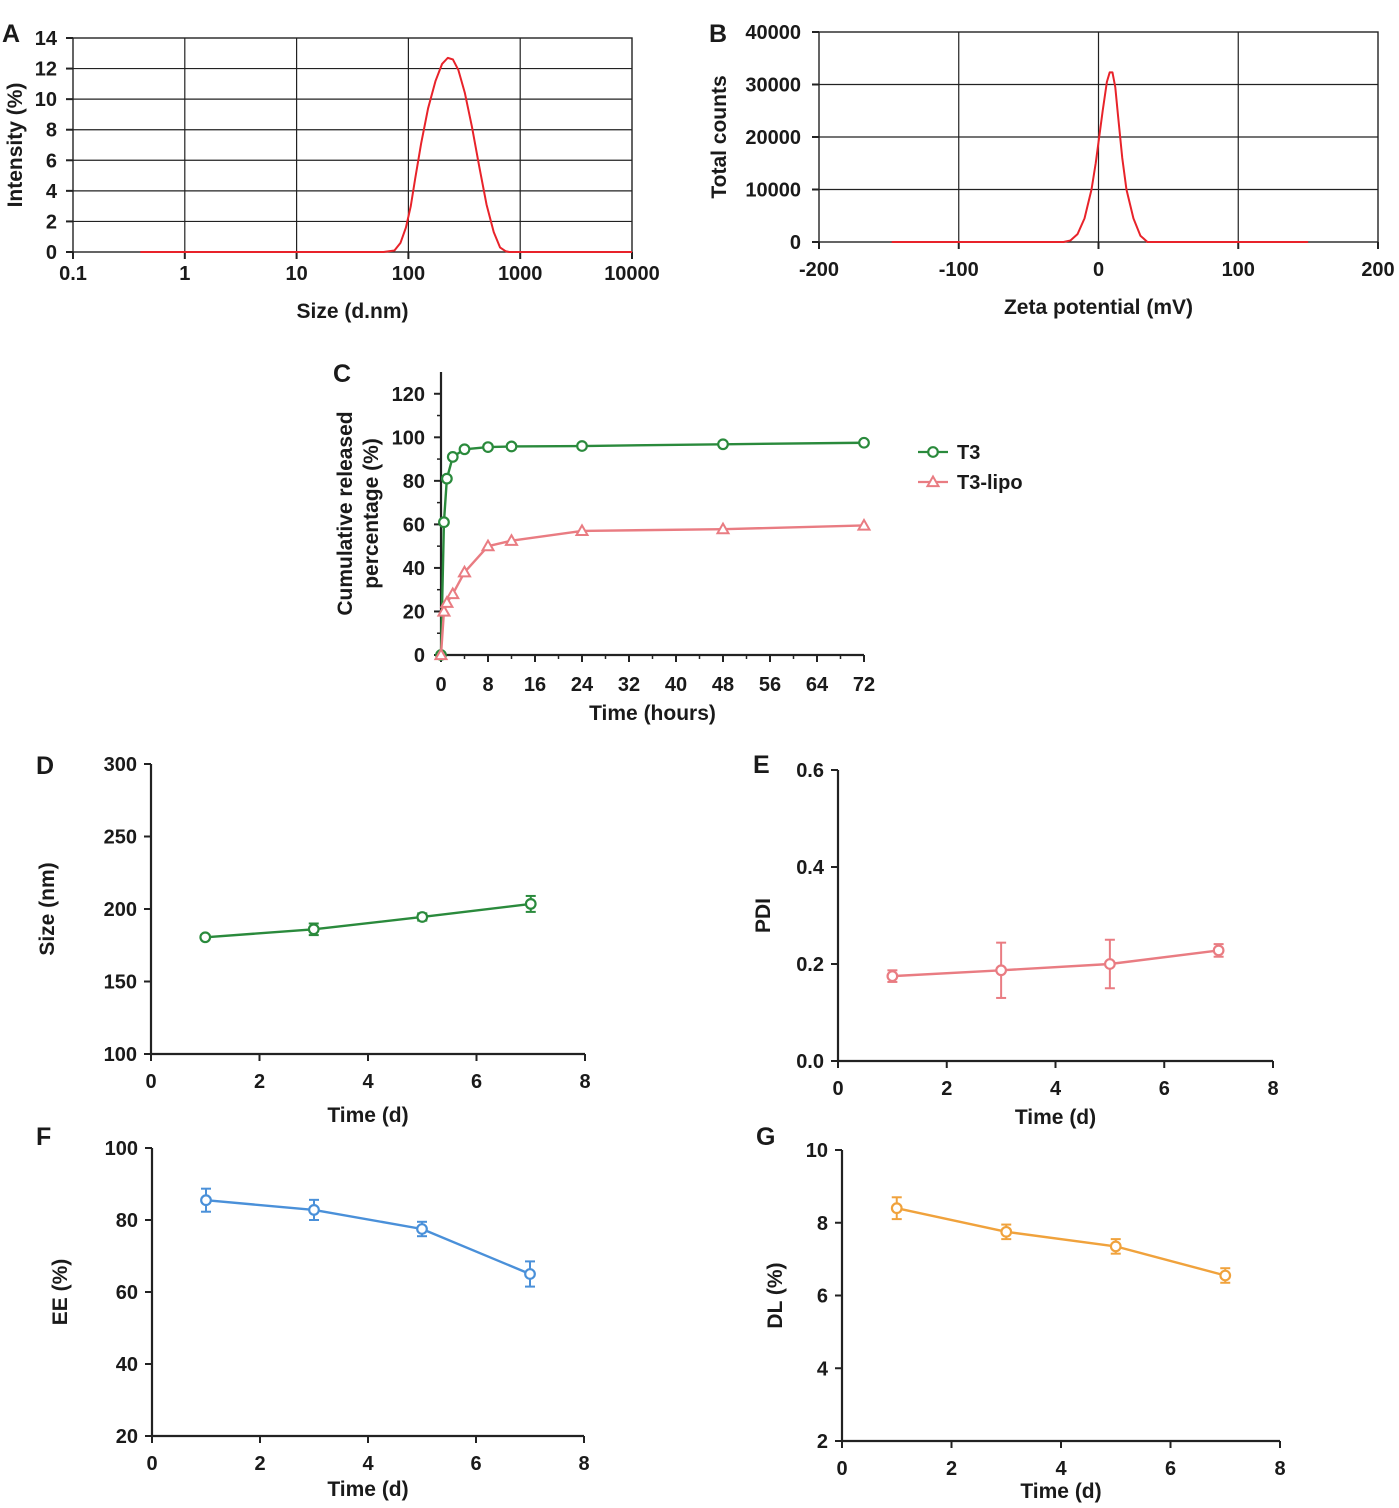 This screenshot has height=1508, width=1399. Describe the element at coordinates (51, 253) in the screenshot. I see `y-tick-label: 0` at that location.